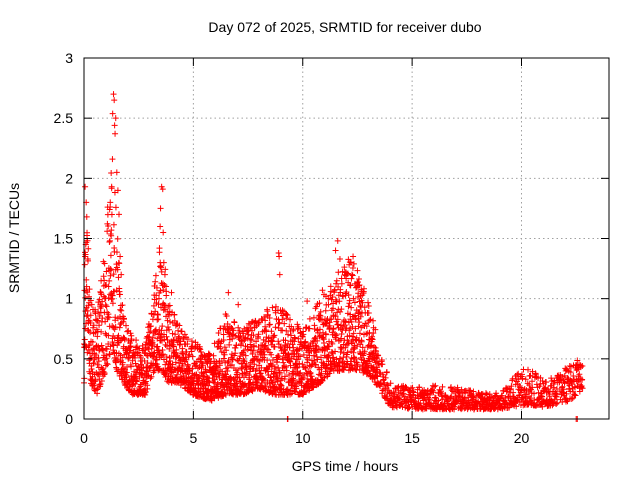 This screenshot has height=480, width=640. I want to click on y-tick-label: 3, so click(69, 58).